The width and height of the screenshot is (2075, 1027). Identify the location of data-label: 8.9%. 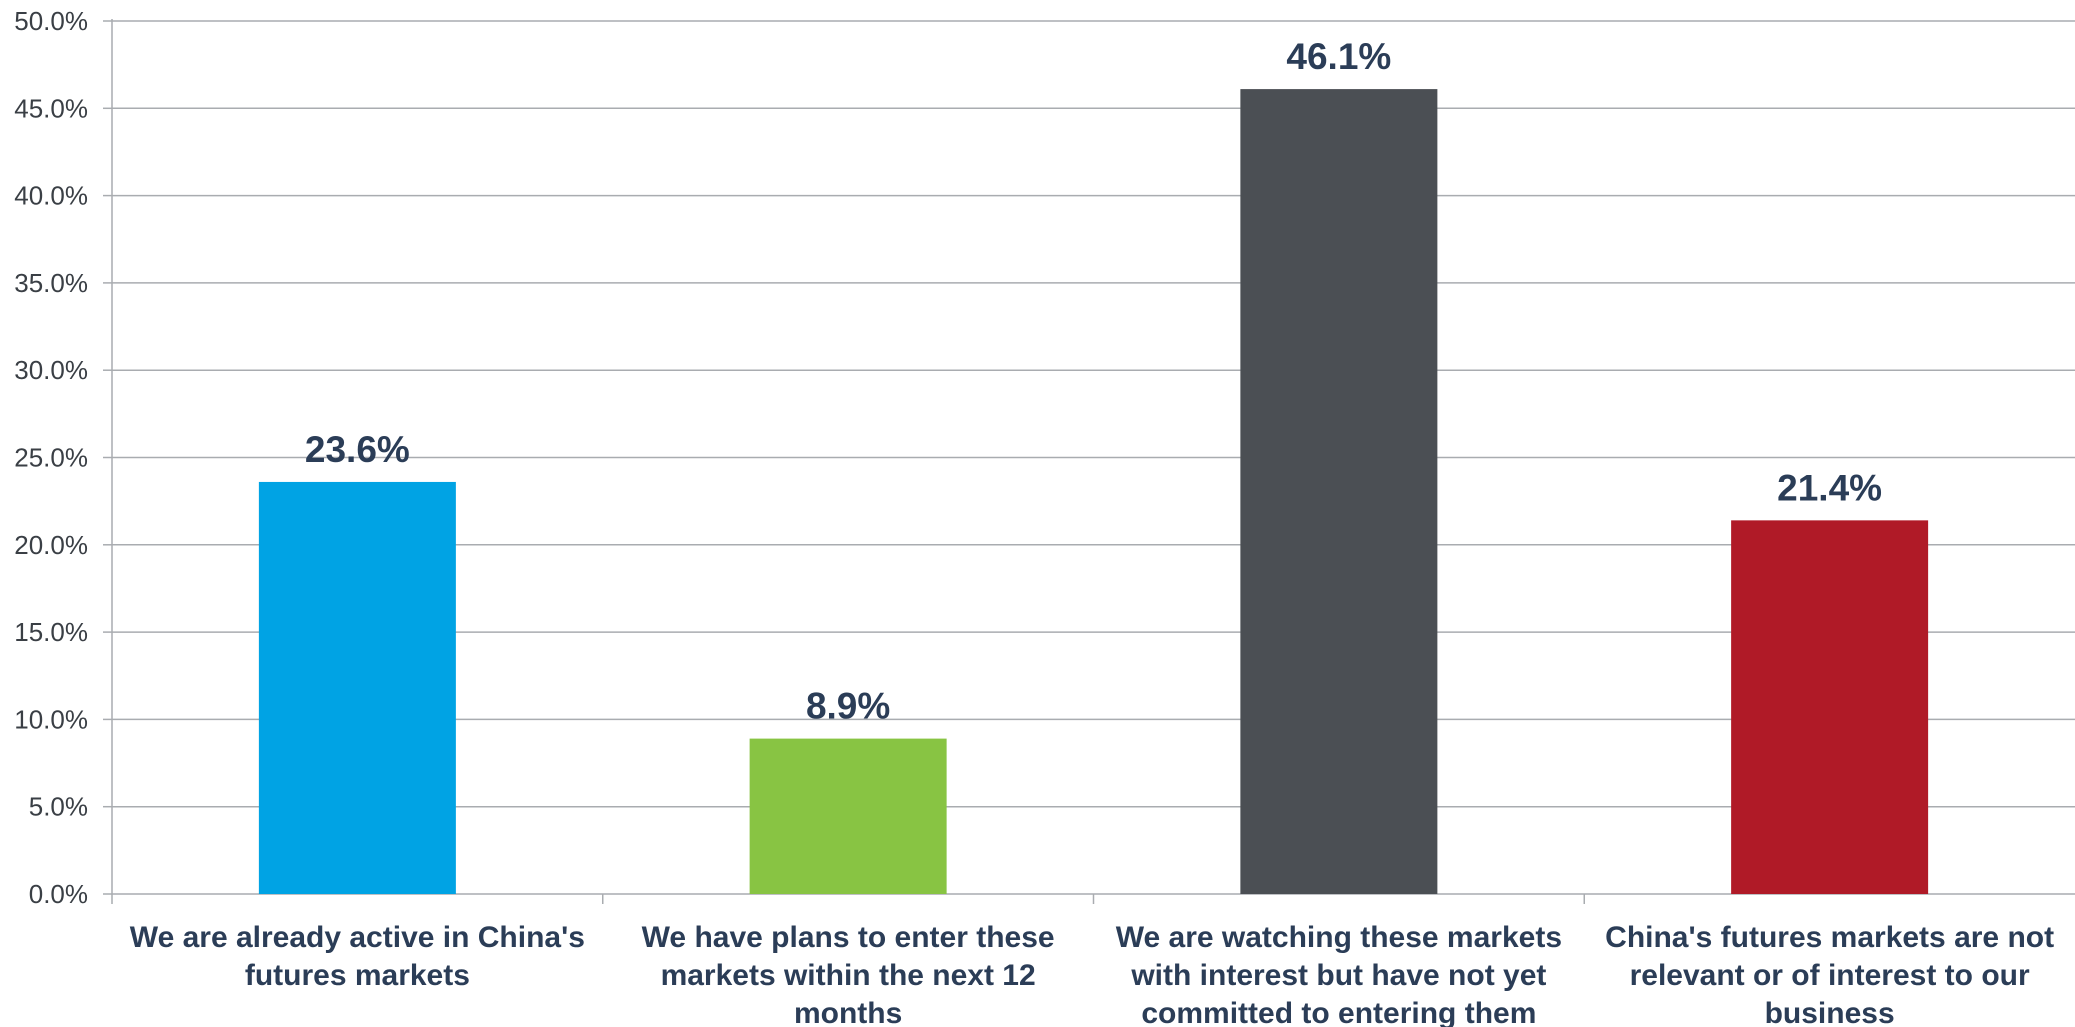
(848, 706).